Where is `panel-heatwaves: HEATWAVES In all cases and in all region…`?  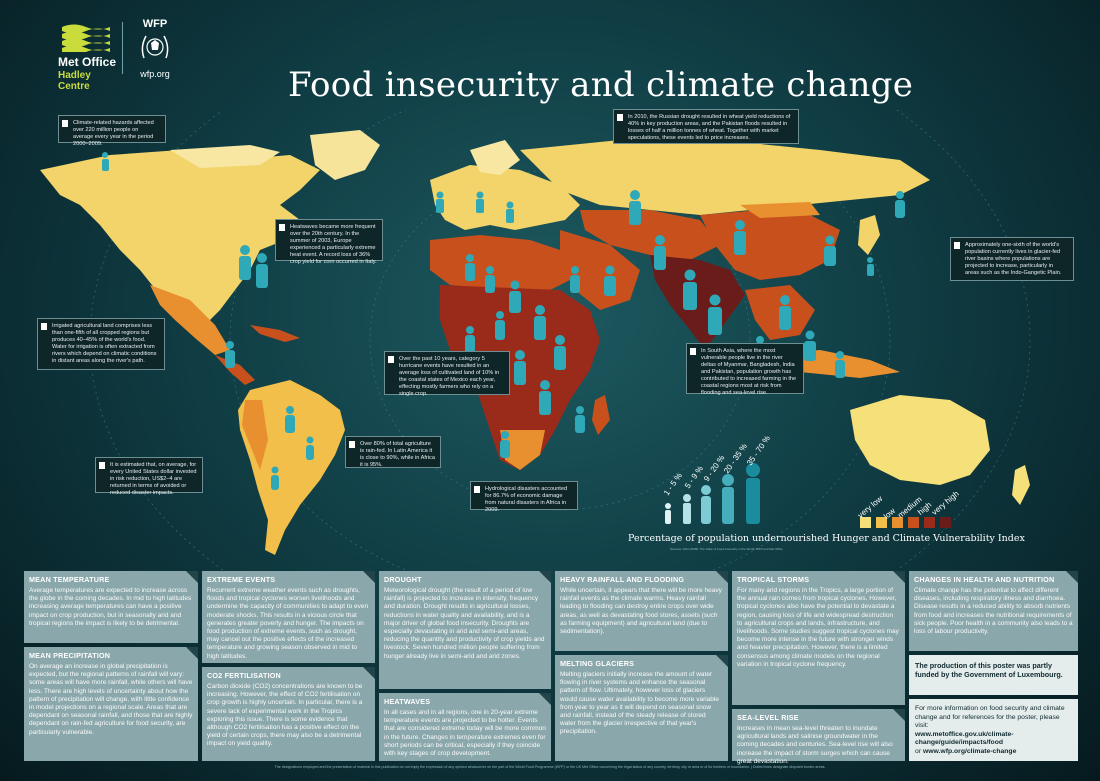
panel-heatwaves: HEATWAVES In all cases and in all region… is located at coordinates (465, 727).